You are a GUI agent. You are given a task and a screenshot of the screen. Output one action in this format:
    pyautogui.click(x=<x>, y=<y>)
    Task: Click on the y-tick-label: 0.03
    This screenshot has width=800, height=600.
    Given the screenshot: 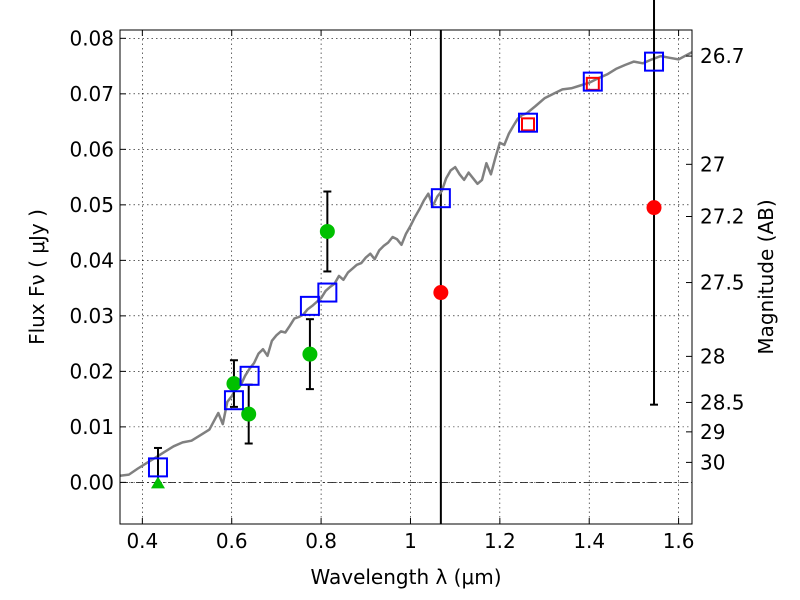 What is the action you would take?
    pyautogui.click(x=91, y=316)
    